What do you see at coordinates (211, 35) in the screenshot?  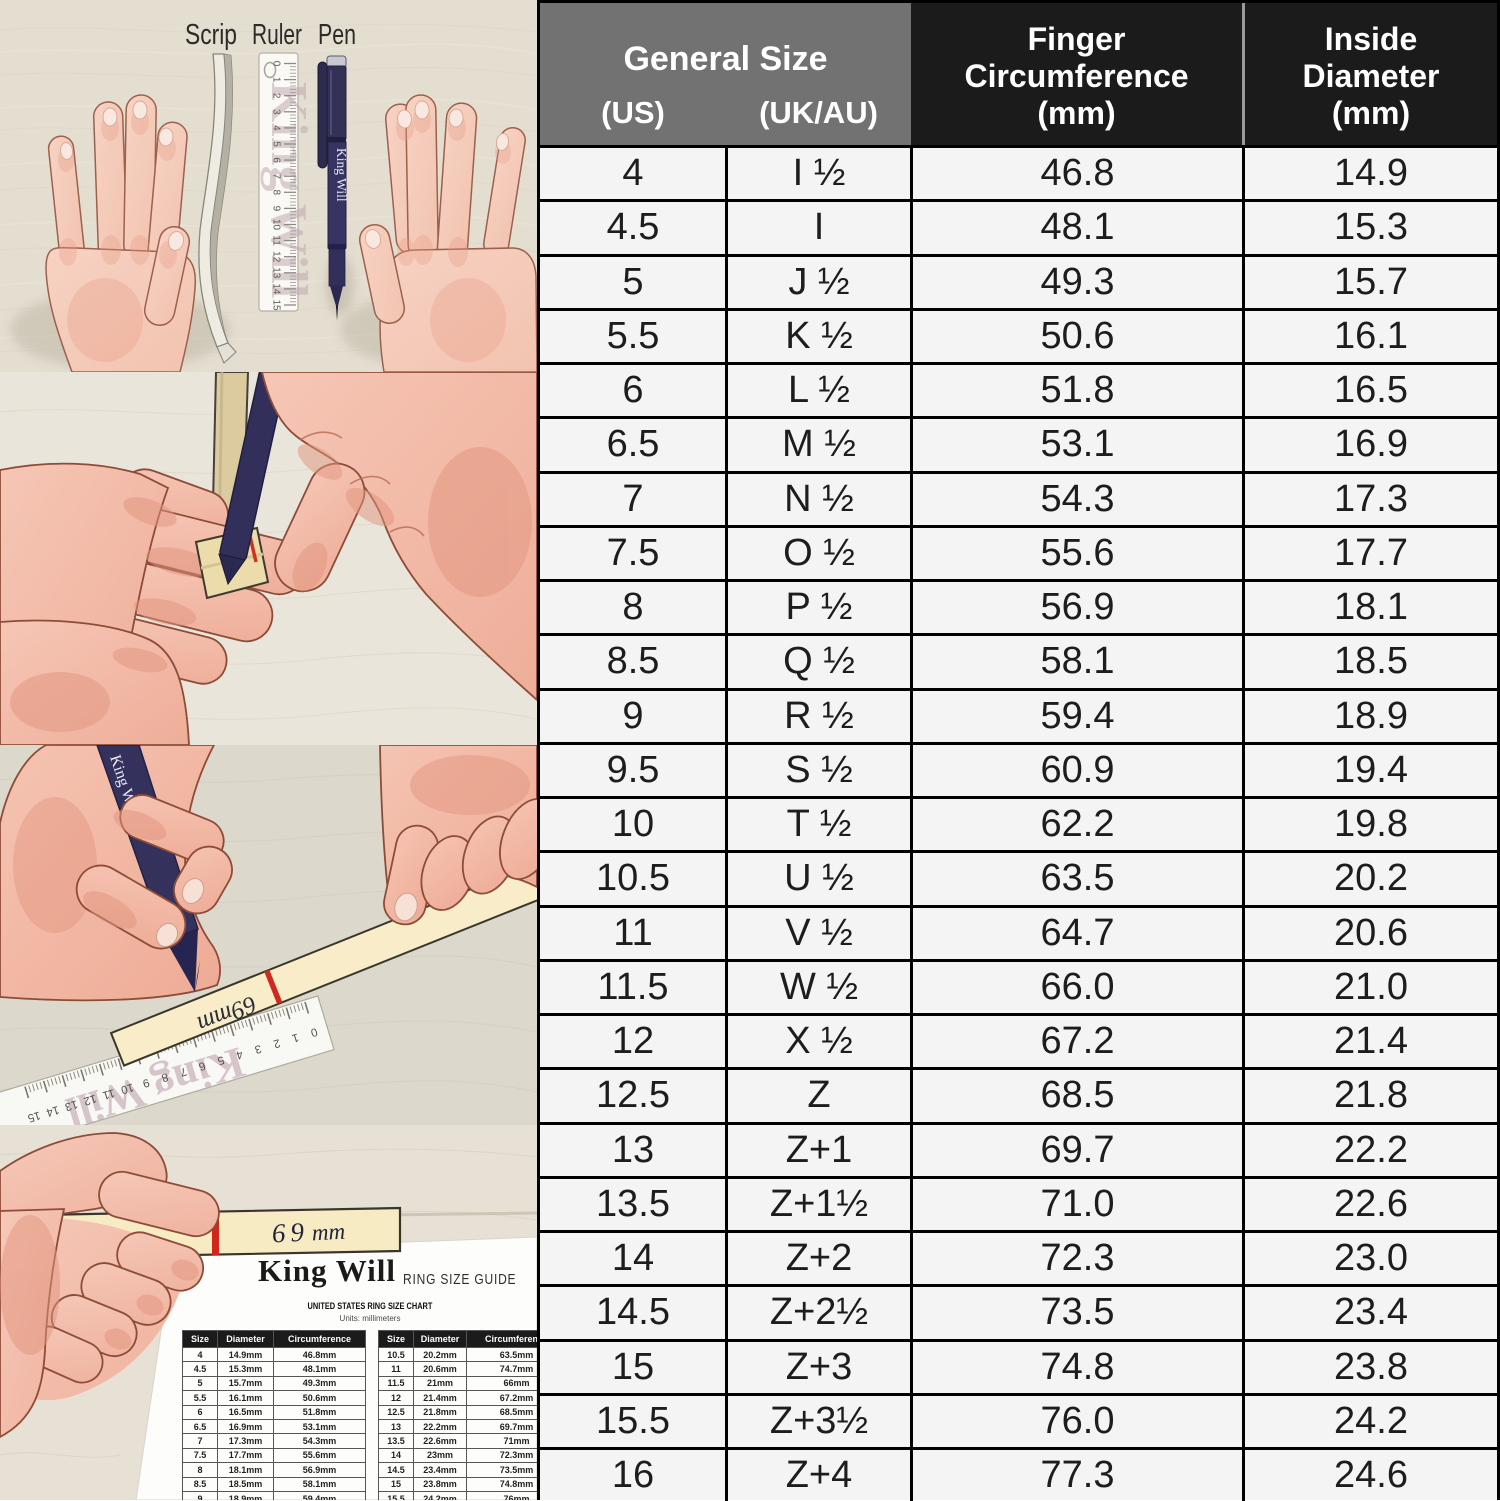 I see `svg-text: Scrip` at bounding box center [211, 35].